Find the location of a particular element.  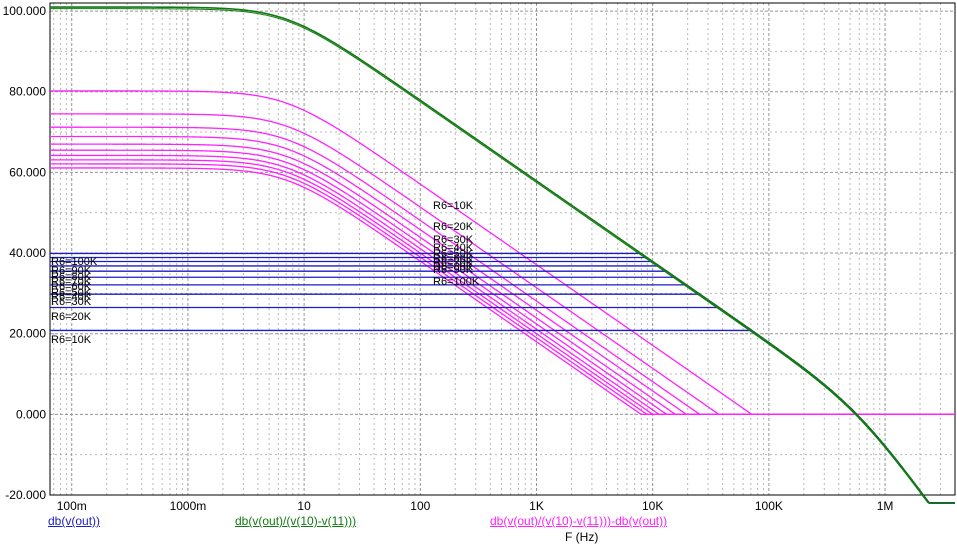

y-tick-label: 80.000 is located at coordinates (27, 92).